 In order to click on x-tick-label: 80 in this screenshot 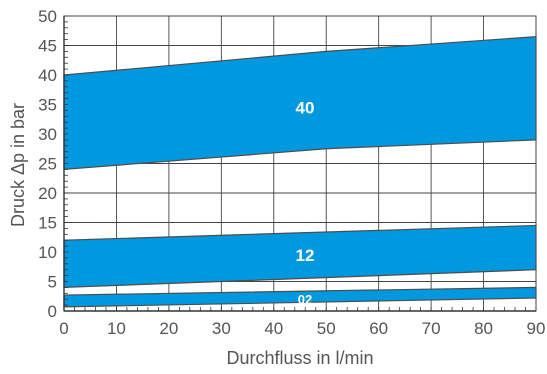, I will do `click(483, 328)`.